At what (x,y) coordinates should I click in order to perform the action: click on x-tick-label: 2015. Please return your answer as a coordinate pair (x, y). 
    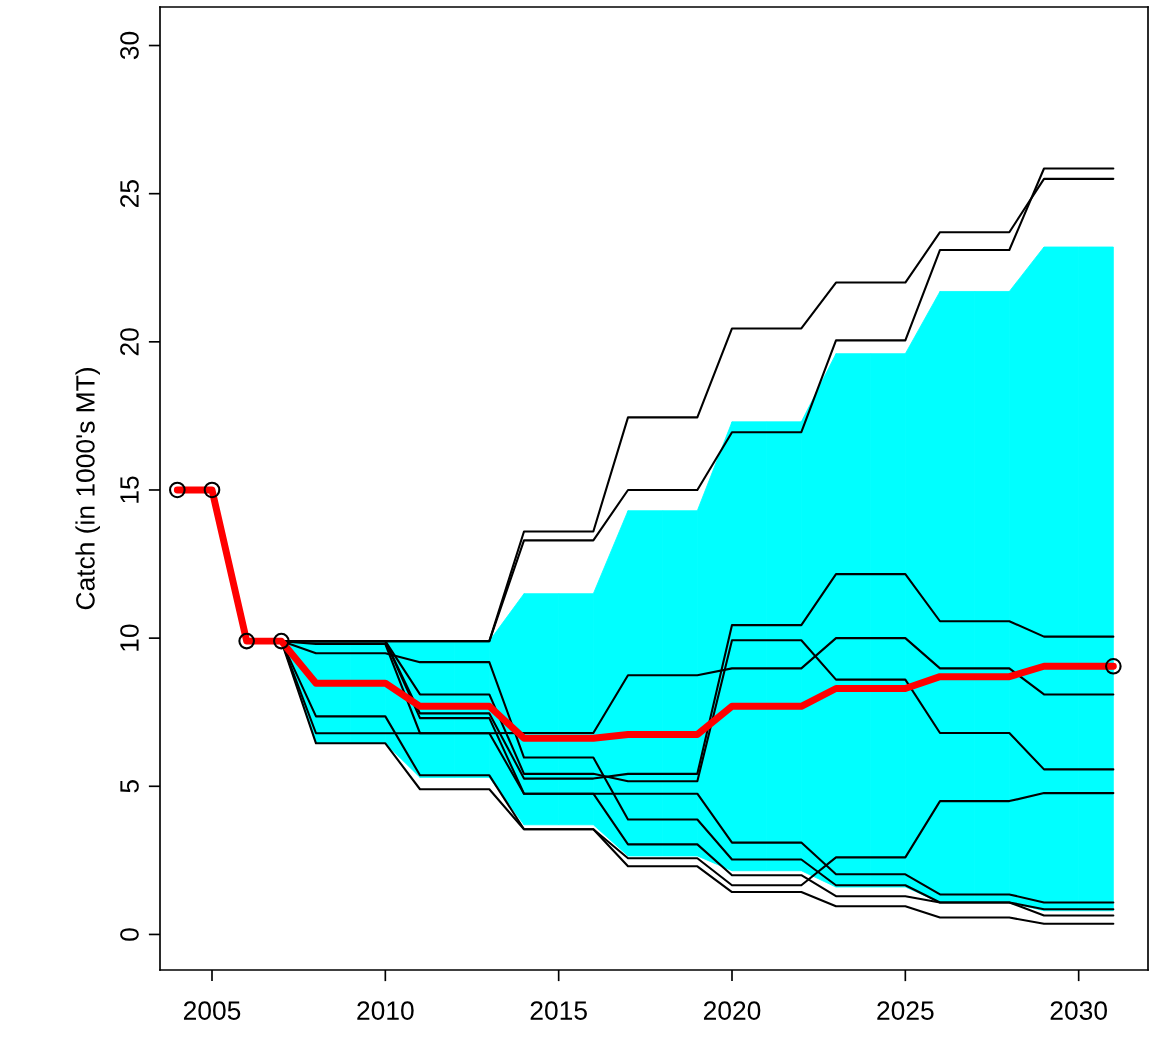
    Looking at the image, I should click on (558, 1010).